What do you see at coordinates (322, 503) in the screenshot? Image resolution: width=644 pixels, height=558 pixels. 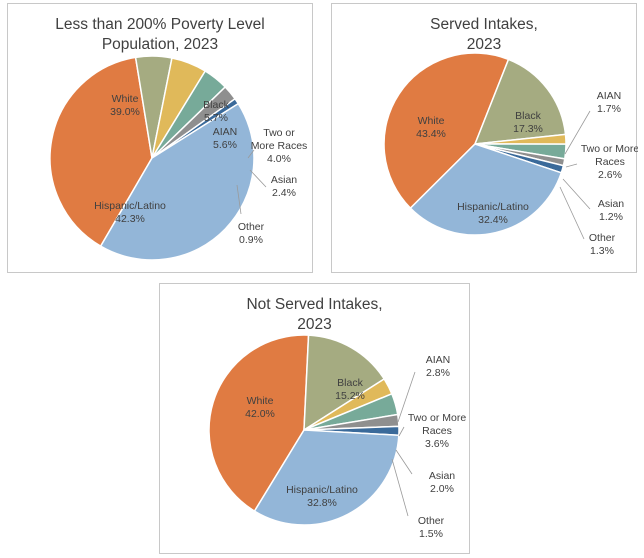 I see `label-value: 32.8%` at bounding box center [322, 503].